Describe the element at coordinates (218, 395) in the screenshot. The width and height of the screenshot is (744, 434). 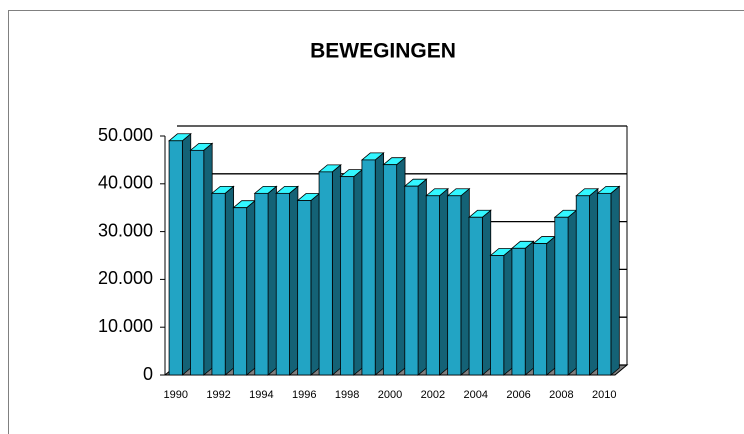
I see `x-tick-label: 1992` at that location.